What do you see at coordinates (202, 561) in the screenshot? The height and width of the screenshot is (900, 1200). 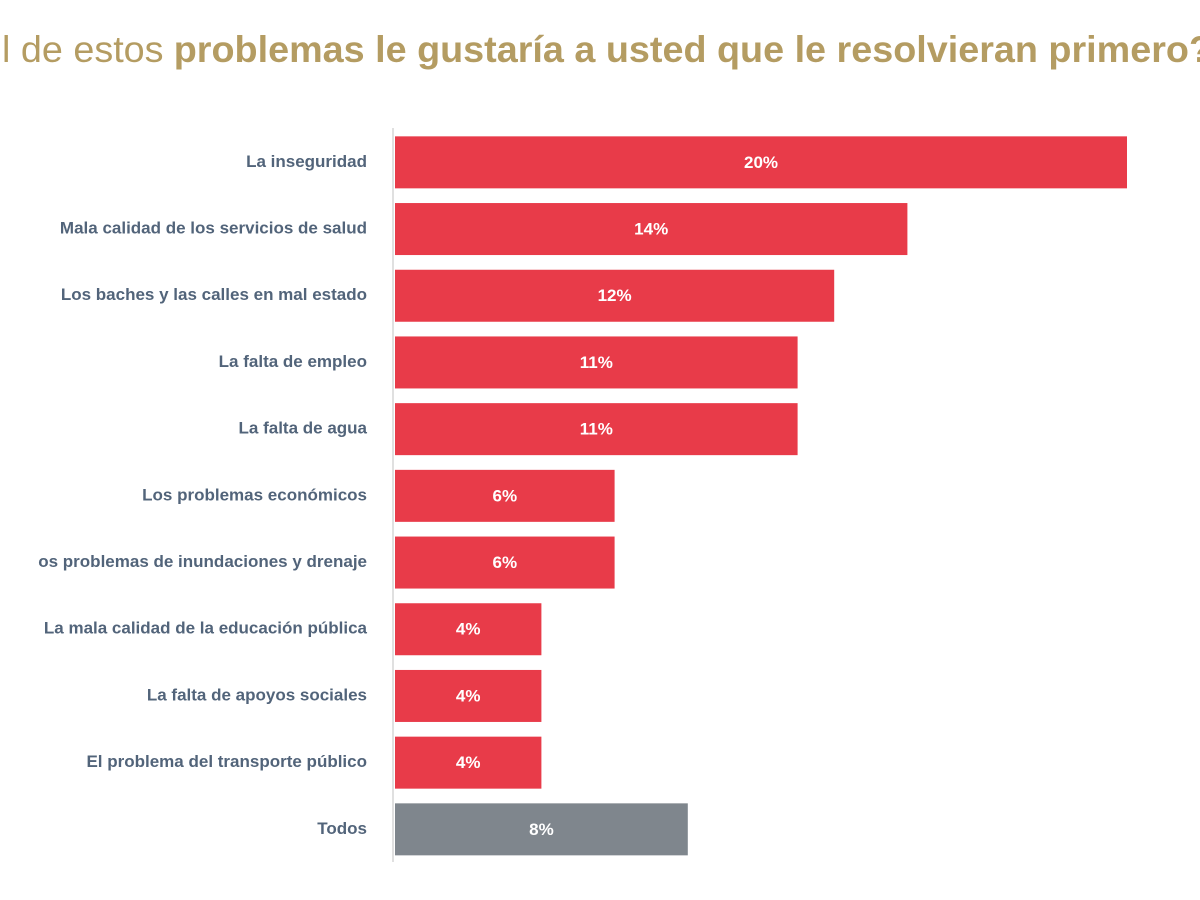 I see `category-label: os problemas de inundaciones y drenaje` at bounding box center [202, 561].